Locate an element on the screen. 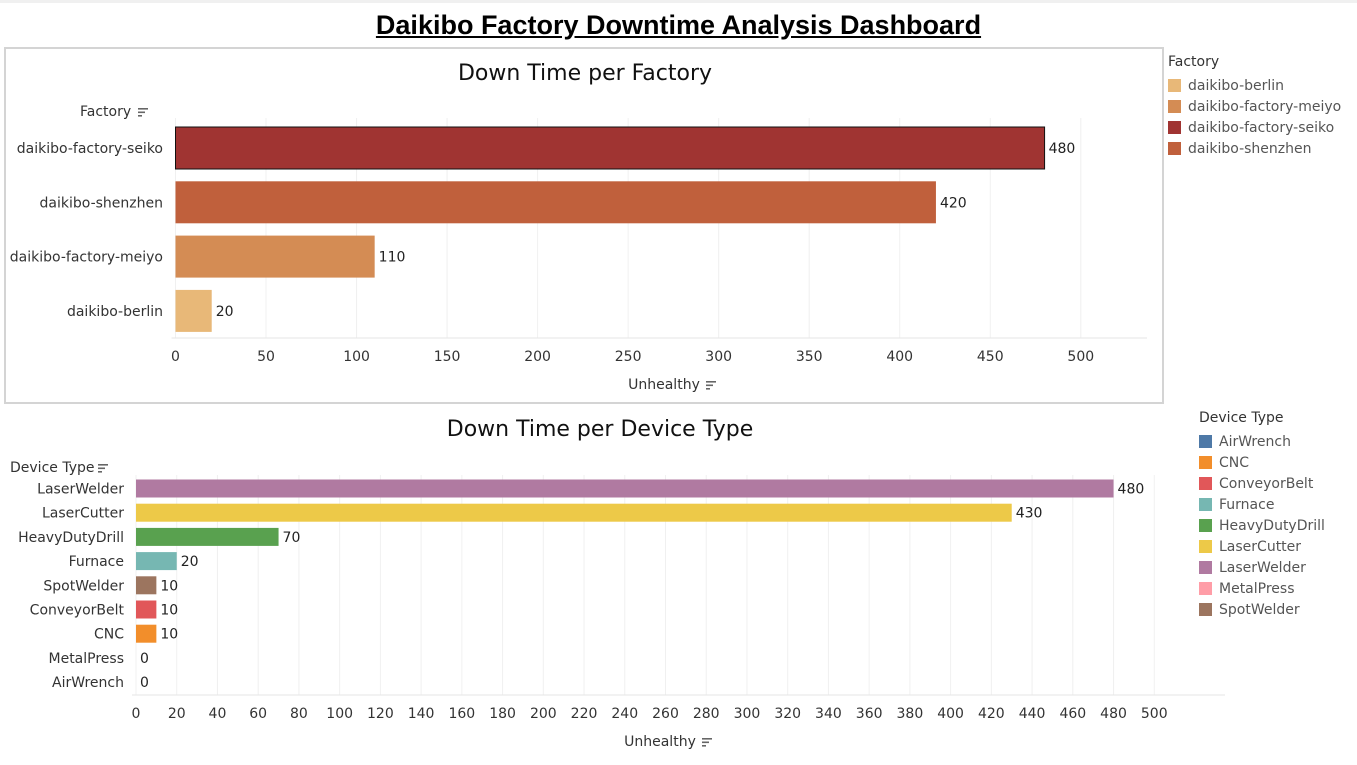 Image resolution: width=1357 pixels, height=765 pixels. device-bar-lasercutter is located at coordinates (574, 512).